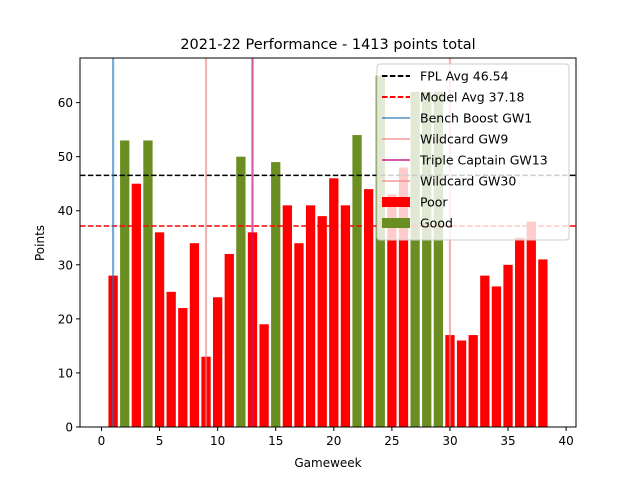  Describe the element at coordinates (438, 259) in the screenshot. I see `bar-good-gw29` at that location.